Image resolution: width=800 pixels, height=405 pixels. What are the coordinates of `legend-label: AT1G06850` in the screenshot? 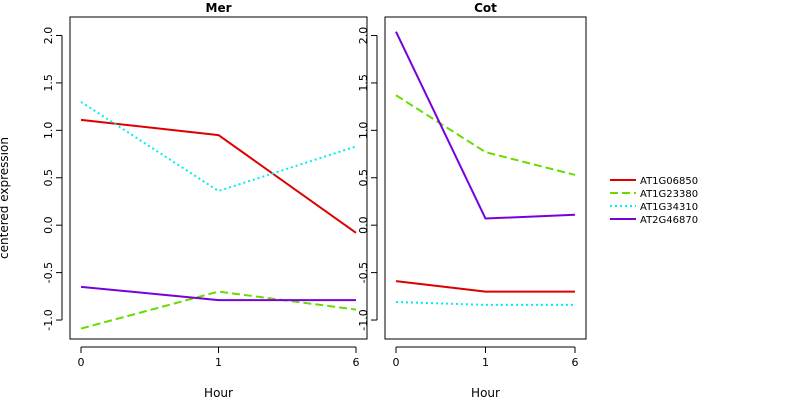 It's located at (669, 181).